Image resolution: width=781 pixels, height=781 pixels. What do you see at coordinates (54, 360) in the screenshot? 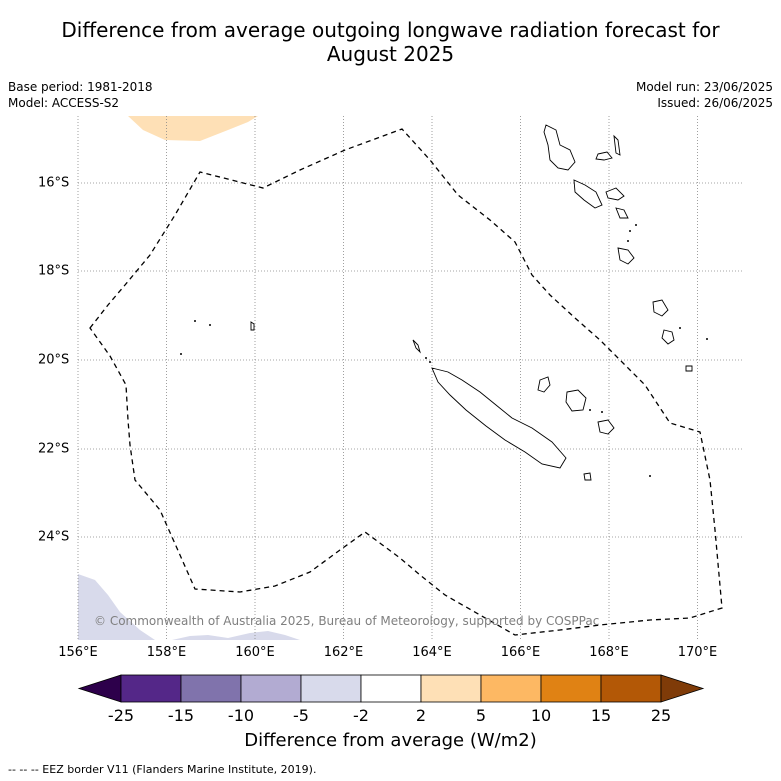
I see `lat-label-20: 20°S` at bounding box center [54, 360].